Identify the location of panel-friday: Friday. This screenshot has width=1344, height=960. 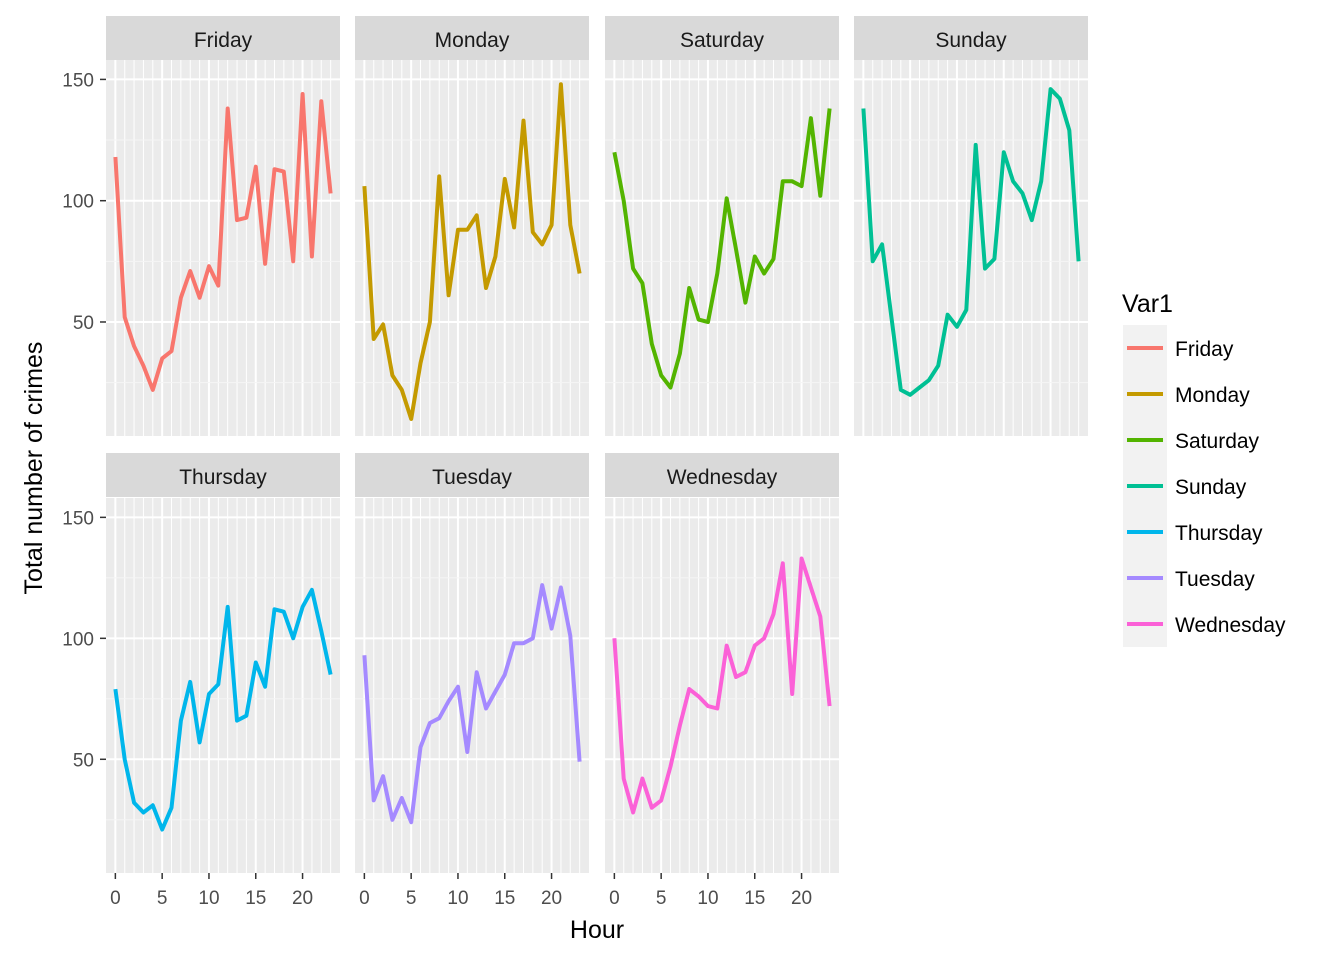
(223, 226).